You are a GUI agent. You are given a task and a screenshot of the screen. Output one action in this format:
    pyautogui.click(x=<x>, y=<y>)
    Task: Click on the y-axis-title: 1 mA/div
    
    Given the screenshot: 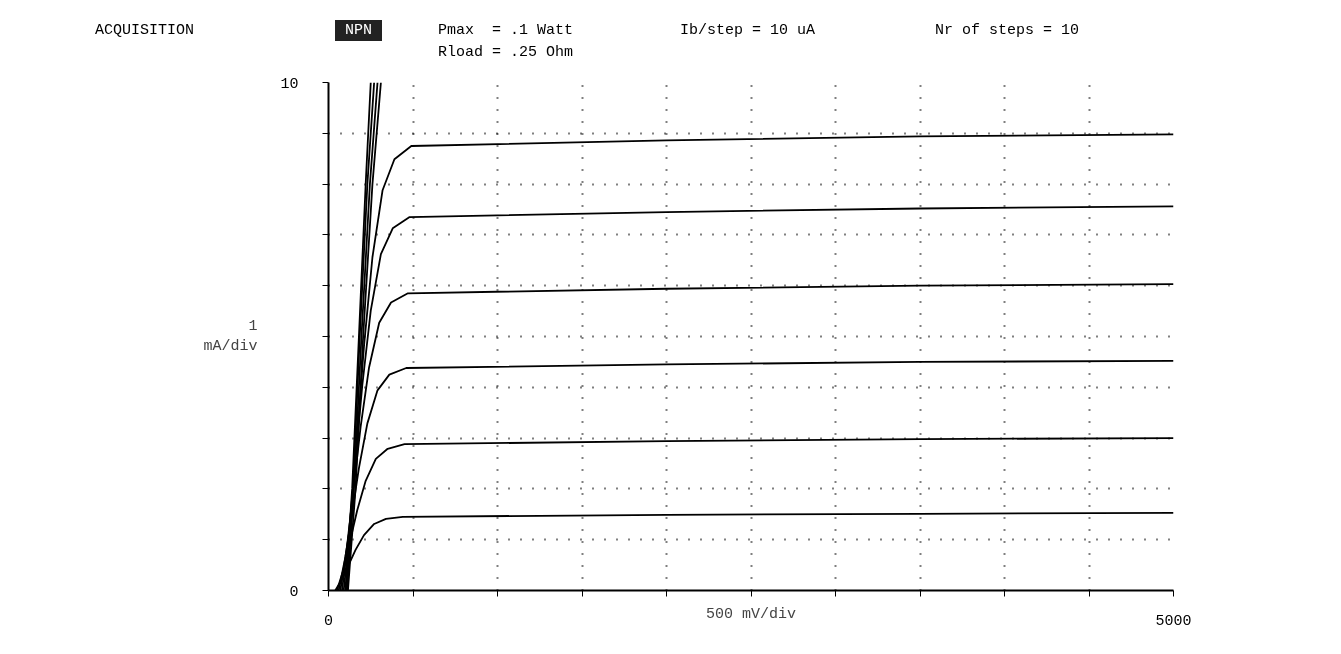 What is the action you would take?
    pyautogui.click(x=230, y=336)
    